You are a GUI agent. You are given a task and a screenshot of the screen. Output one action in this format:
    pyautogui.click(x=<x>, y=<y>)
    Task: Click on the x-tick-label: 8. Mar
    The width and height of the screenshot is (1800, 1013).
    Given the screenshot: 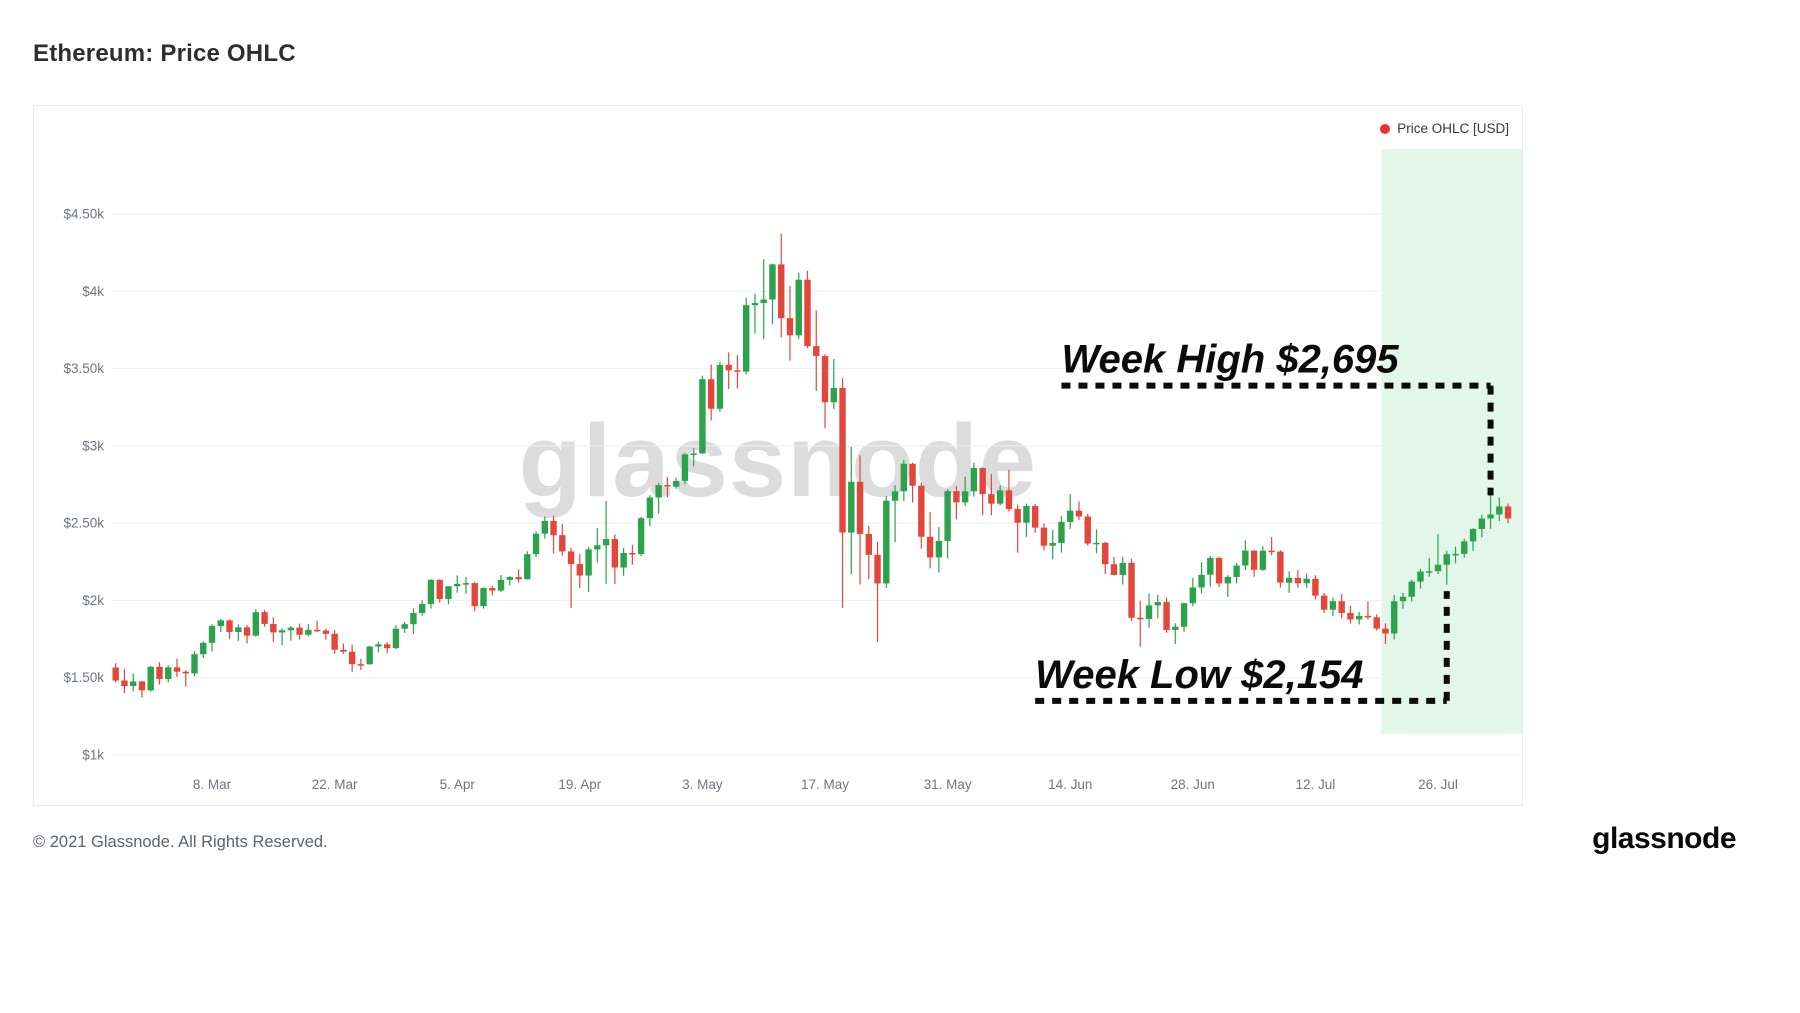 What is the action you would take?
    pyautogui.click(x=212, y=784)
    